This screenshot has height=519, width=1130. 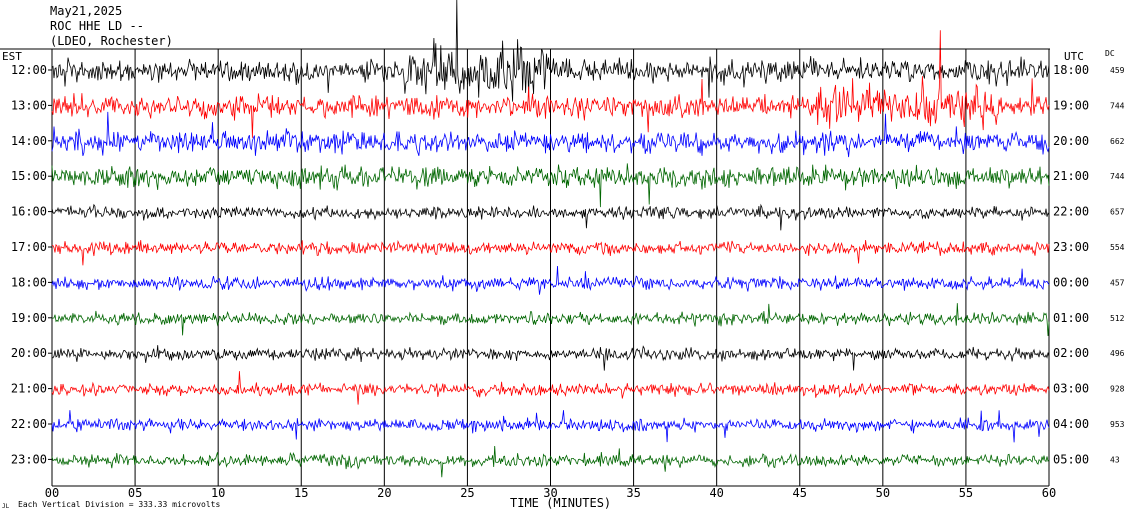 What do you see at coordinates (29, 353) in the screenshot?
I see `est-label: 20:00` at bounding box center [29, 353].